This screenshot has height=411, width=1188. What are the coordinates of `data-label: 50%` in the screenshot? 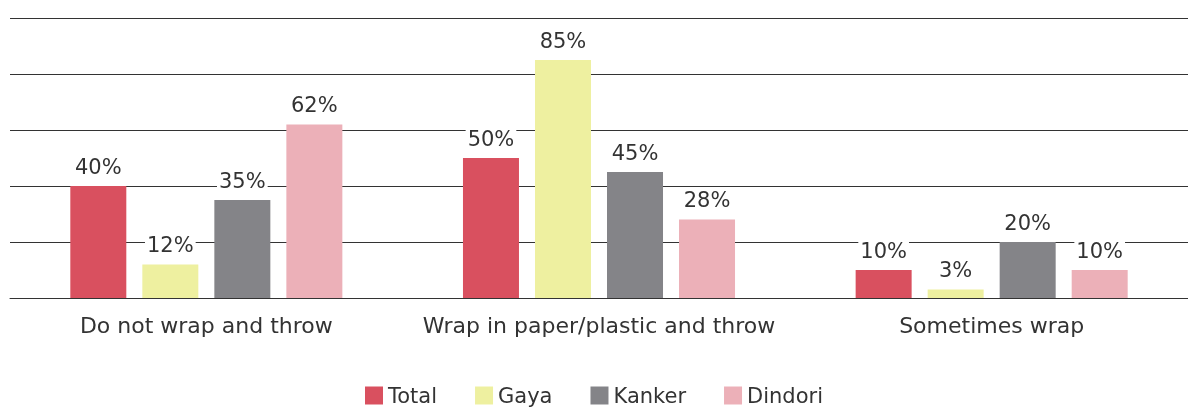 It's located at (491, 138).